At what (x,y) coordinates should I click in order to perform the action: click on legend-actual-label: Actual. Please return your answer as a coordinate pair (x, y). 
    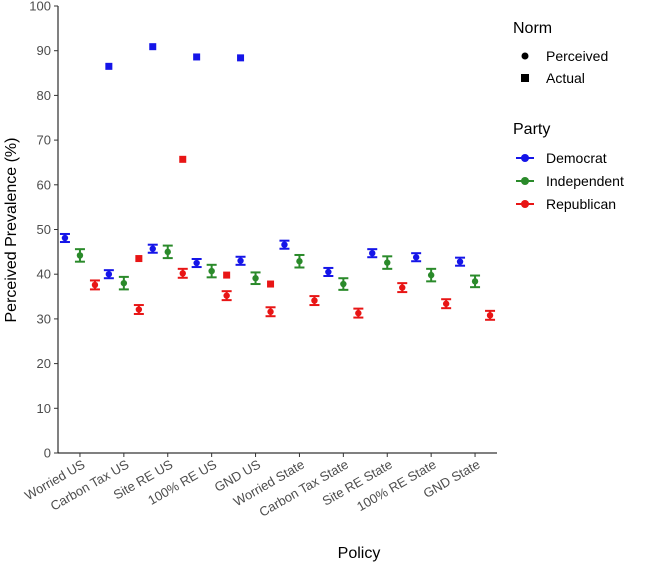
    Looking at the image, I should click on (565, 78).